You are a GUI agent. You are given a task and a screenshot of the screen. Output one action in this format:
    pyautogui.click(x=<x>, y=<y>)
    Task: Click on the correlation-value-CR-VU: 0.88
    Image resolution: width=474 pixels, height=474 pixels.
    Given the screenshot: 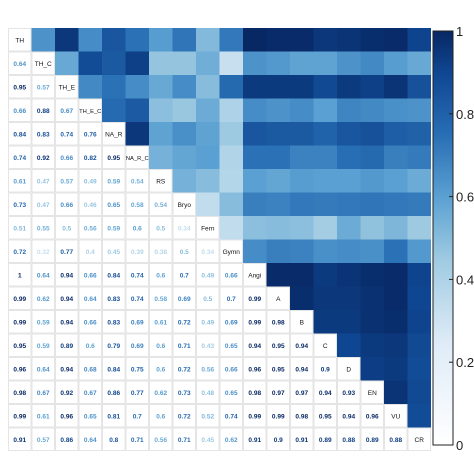 What is the action you would take?
    pyautogui.click(x=395, y=440)
    